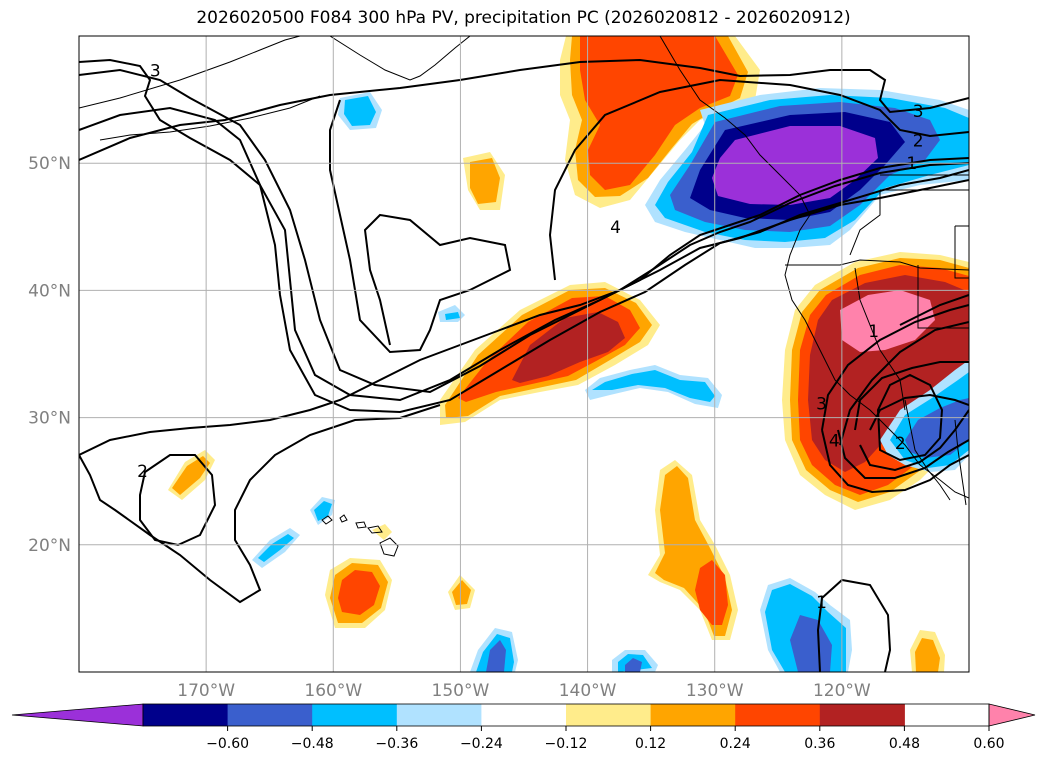  I want to click on lon-tick-label: 170°W, so click(206, 691).